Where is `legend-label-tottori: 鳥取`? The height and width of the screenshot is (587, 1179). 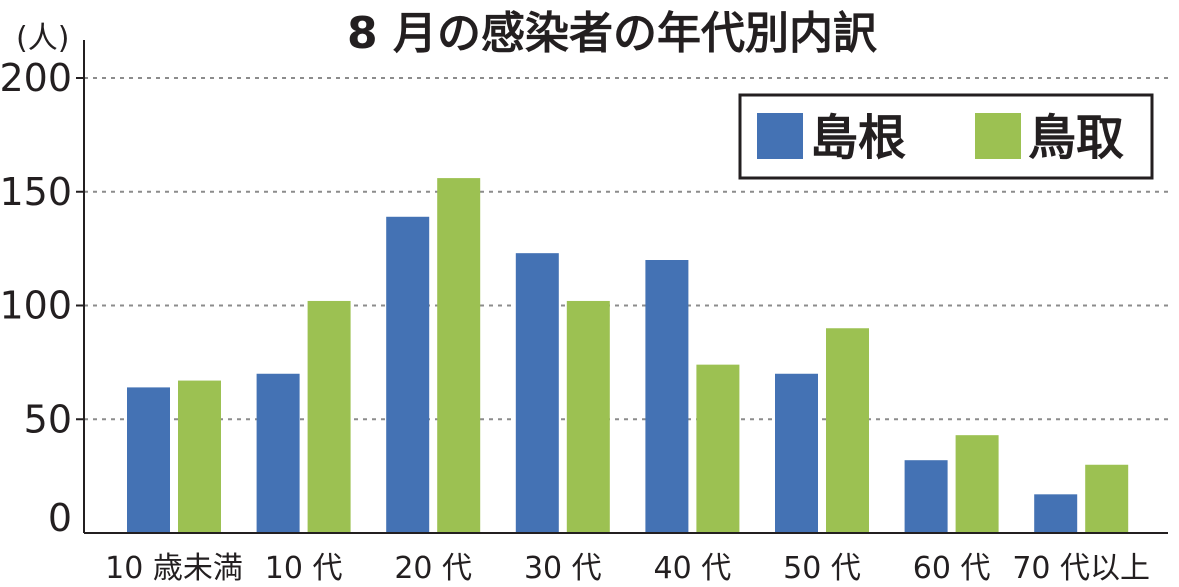 legend-label-tottori: 鳥取 is located at coordinates (1076, 138).